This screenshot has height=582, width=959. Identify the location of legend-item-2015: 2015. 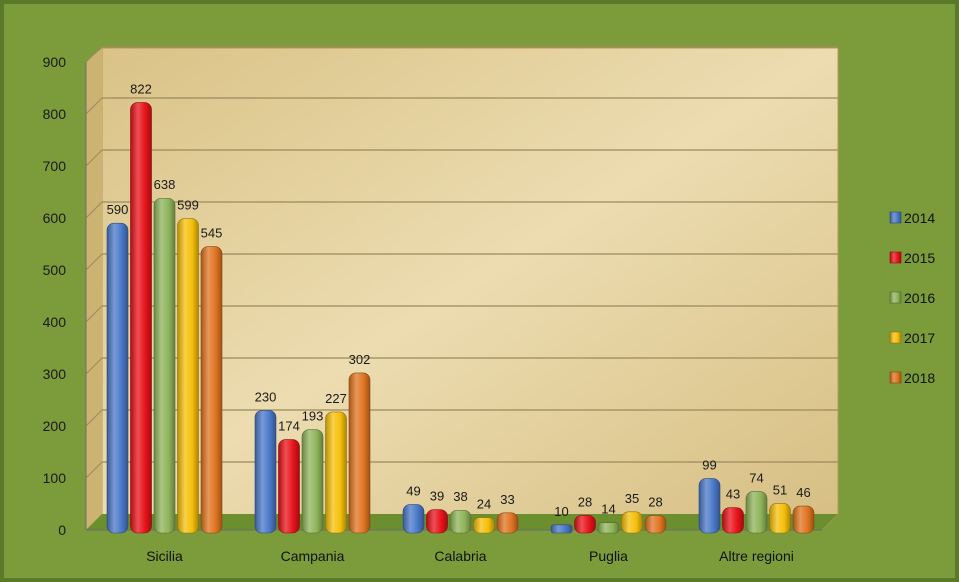
(912, 258).